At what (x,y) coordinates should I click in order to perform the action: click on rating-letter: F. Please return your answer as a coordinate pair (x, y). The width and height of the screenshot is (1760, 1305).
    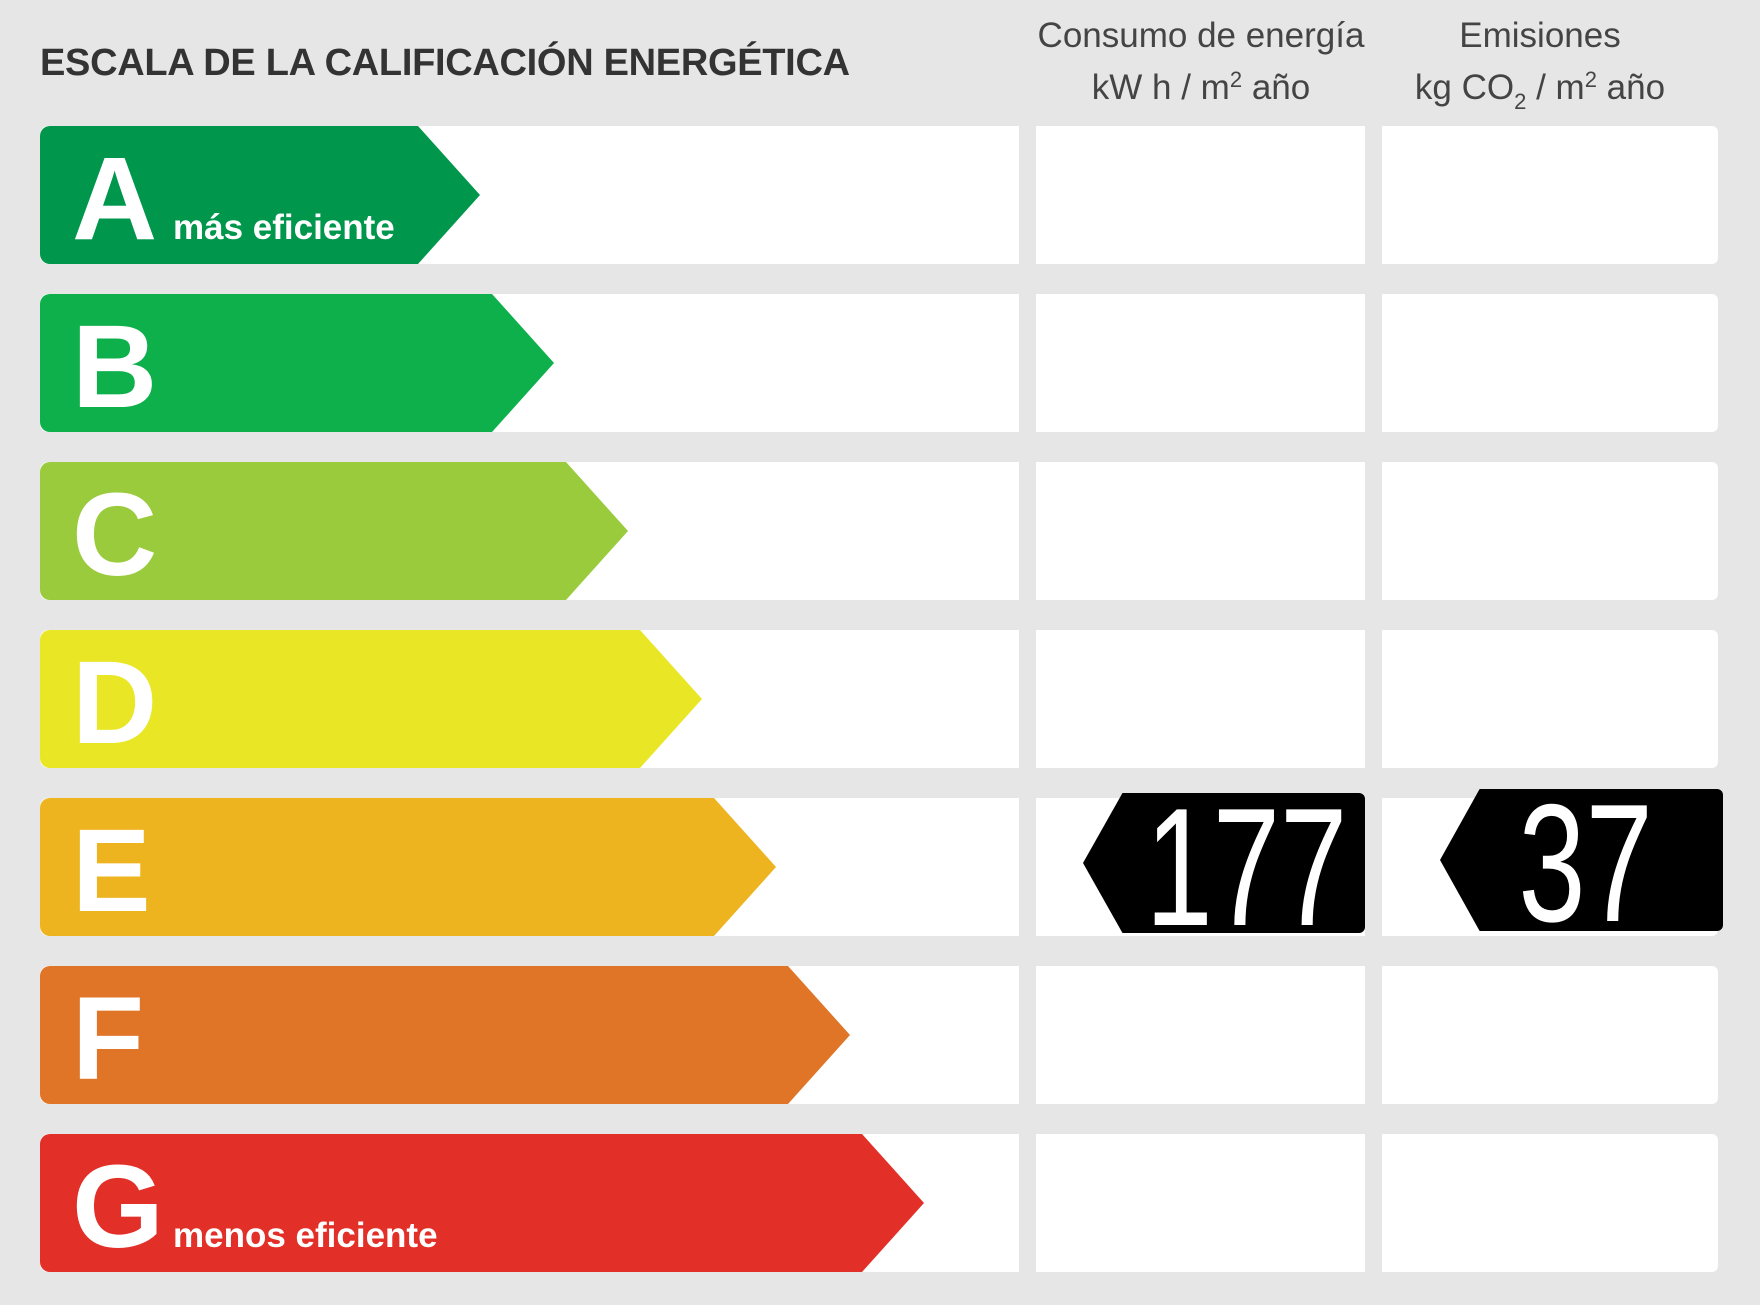
    Looking at the image, I should click on (108, 1039).